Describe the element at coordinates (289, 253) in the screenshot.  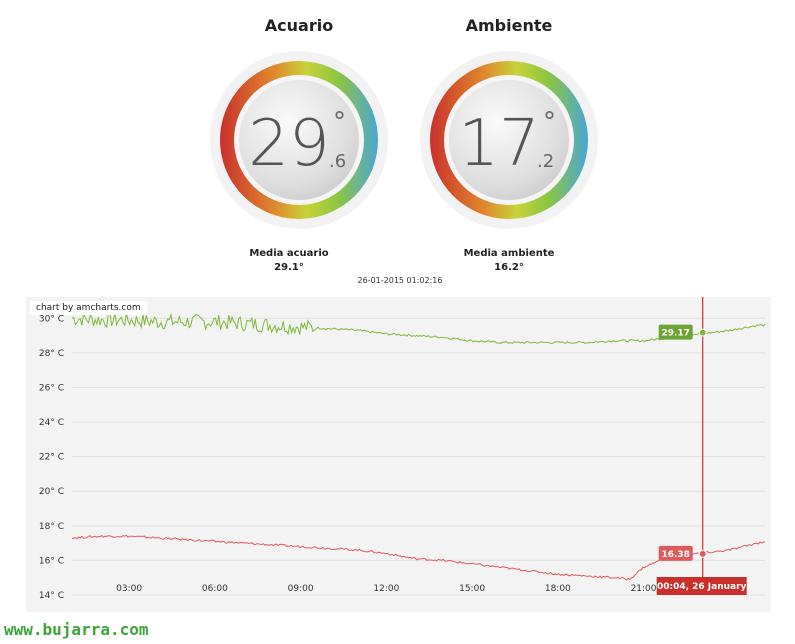
I see `average-acuario-label: Media acuario` at that location.